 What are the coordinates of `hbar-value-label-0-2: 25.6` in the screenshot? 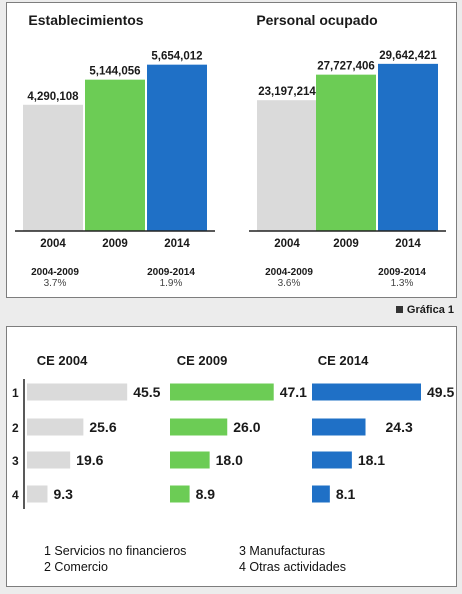 It's located at (102, 427).